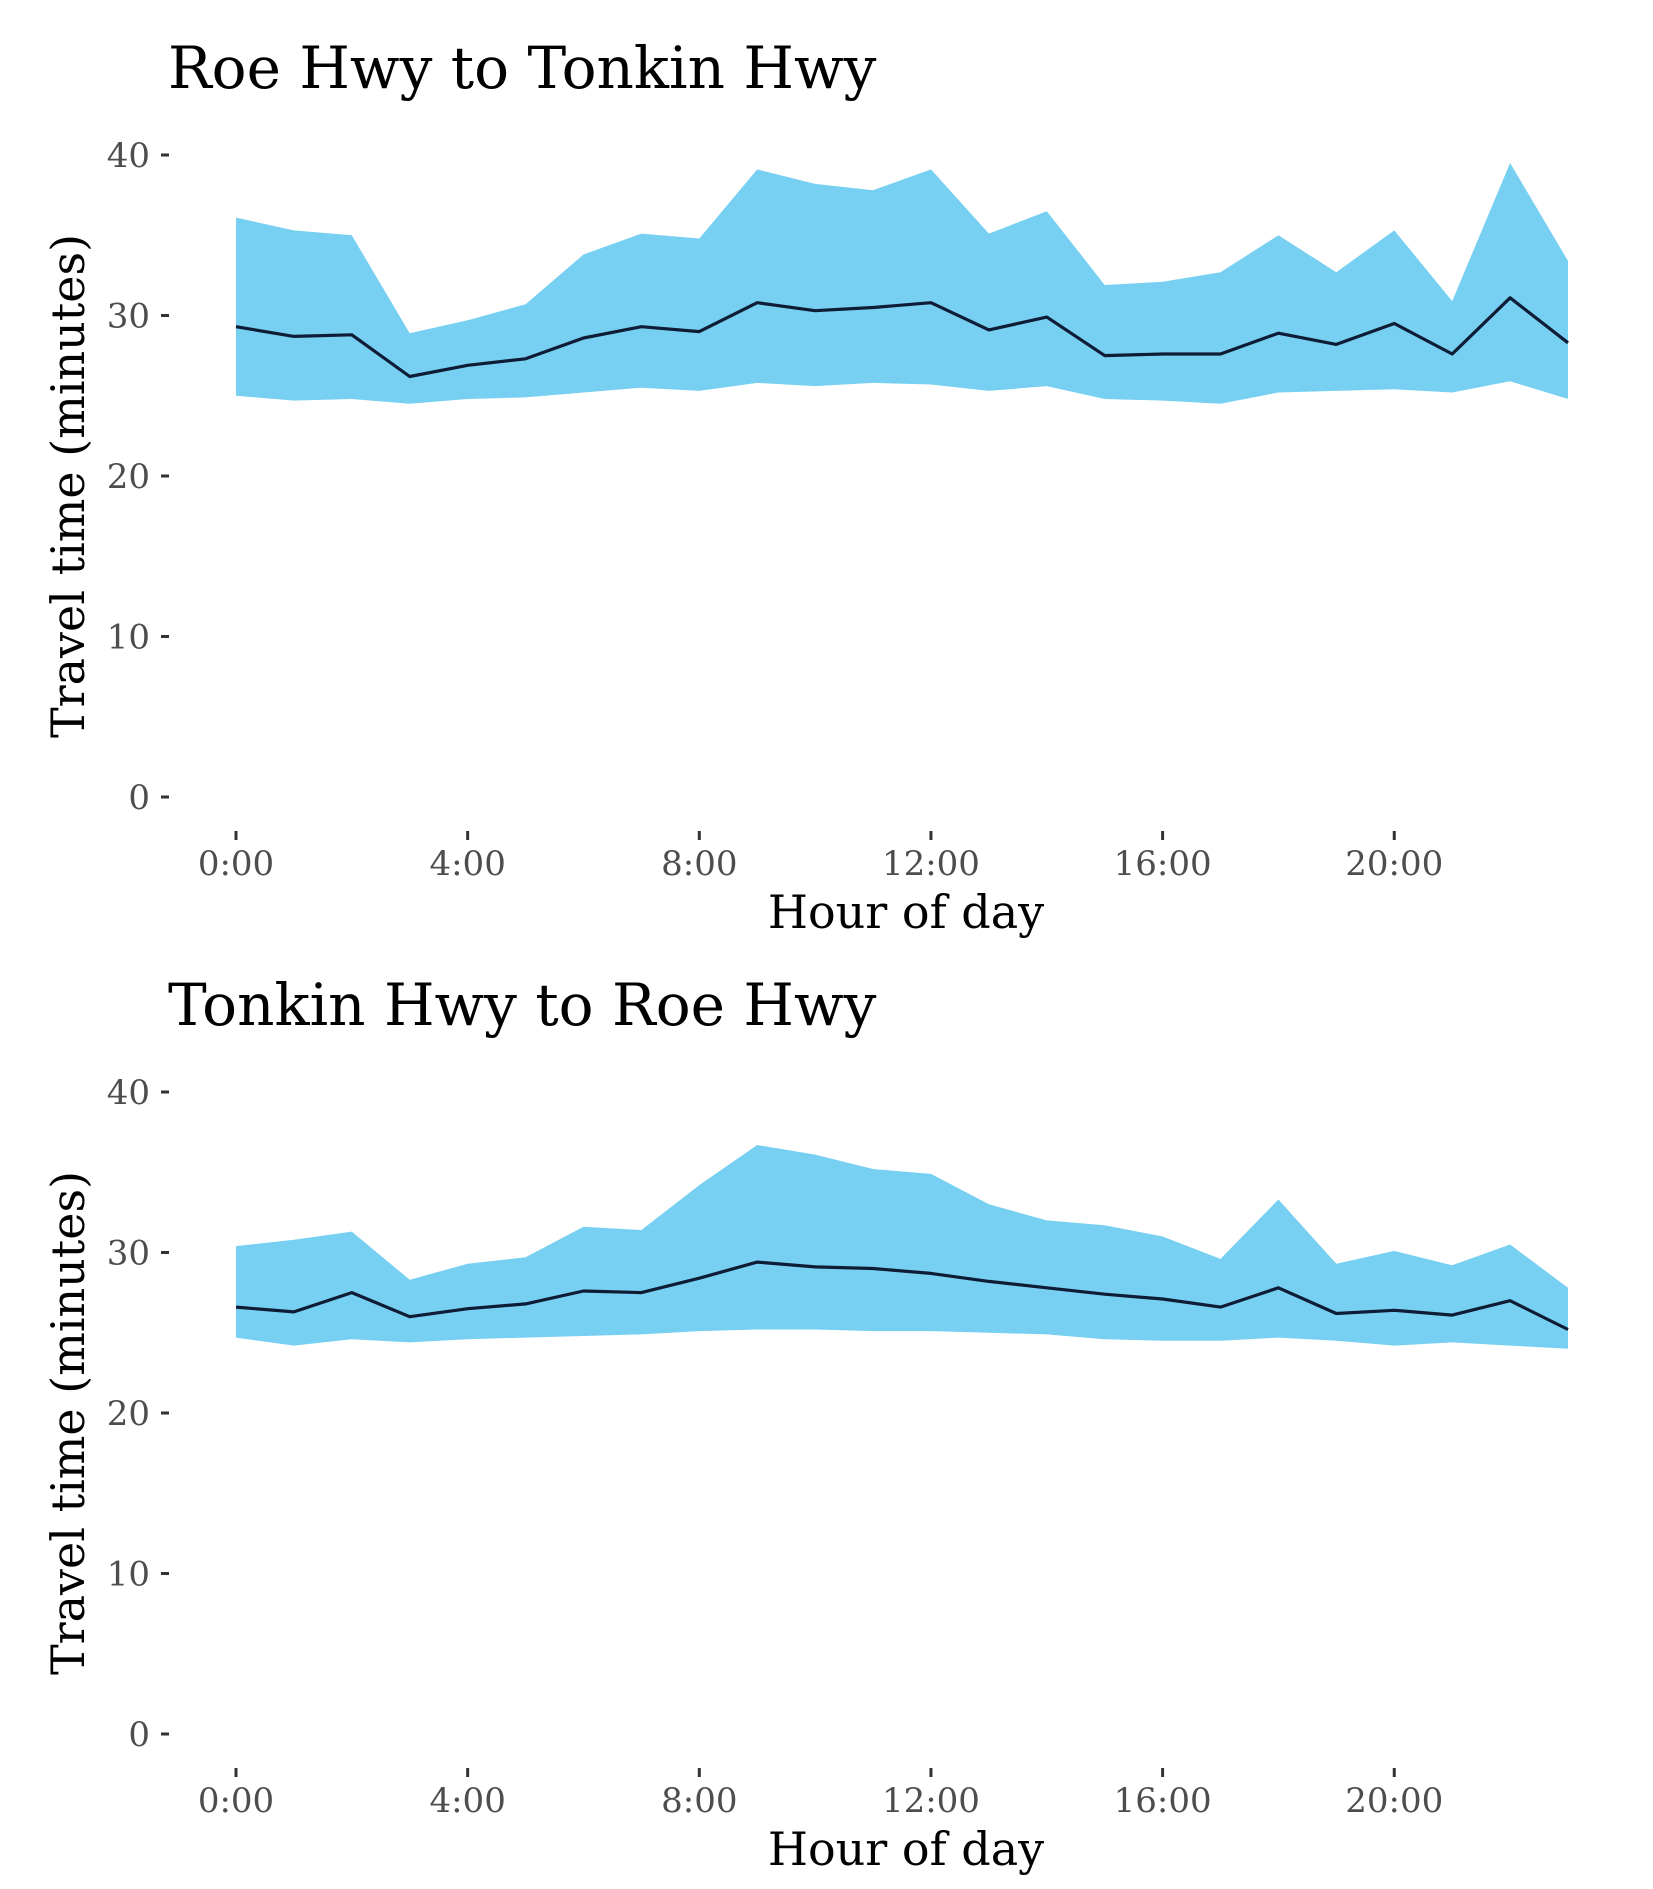  What do you see at coordinates (522, 1005) in the screenshot?
I see `chart-title: Tonkin Hwy to Roe Hwy` at bounding box center [522, 1005].